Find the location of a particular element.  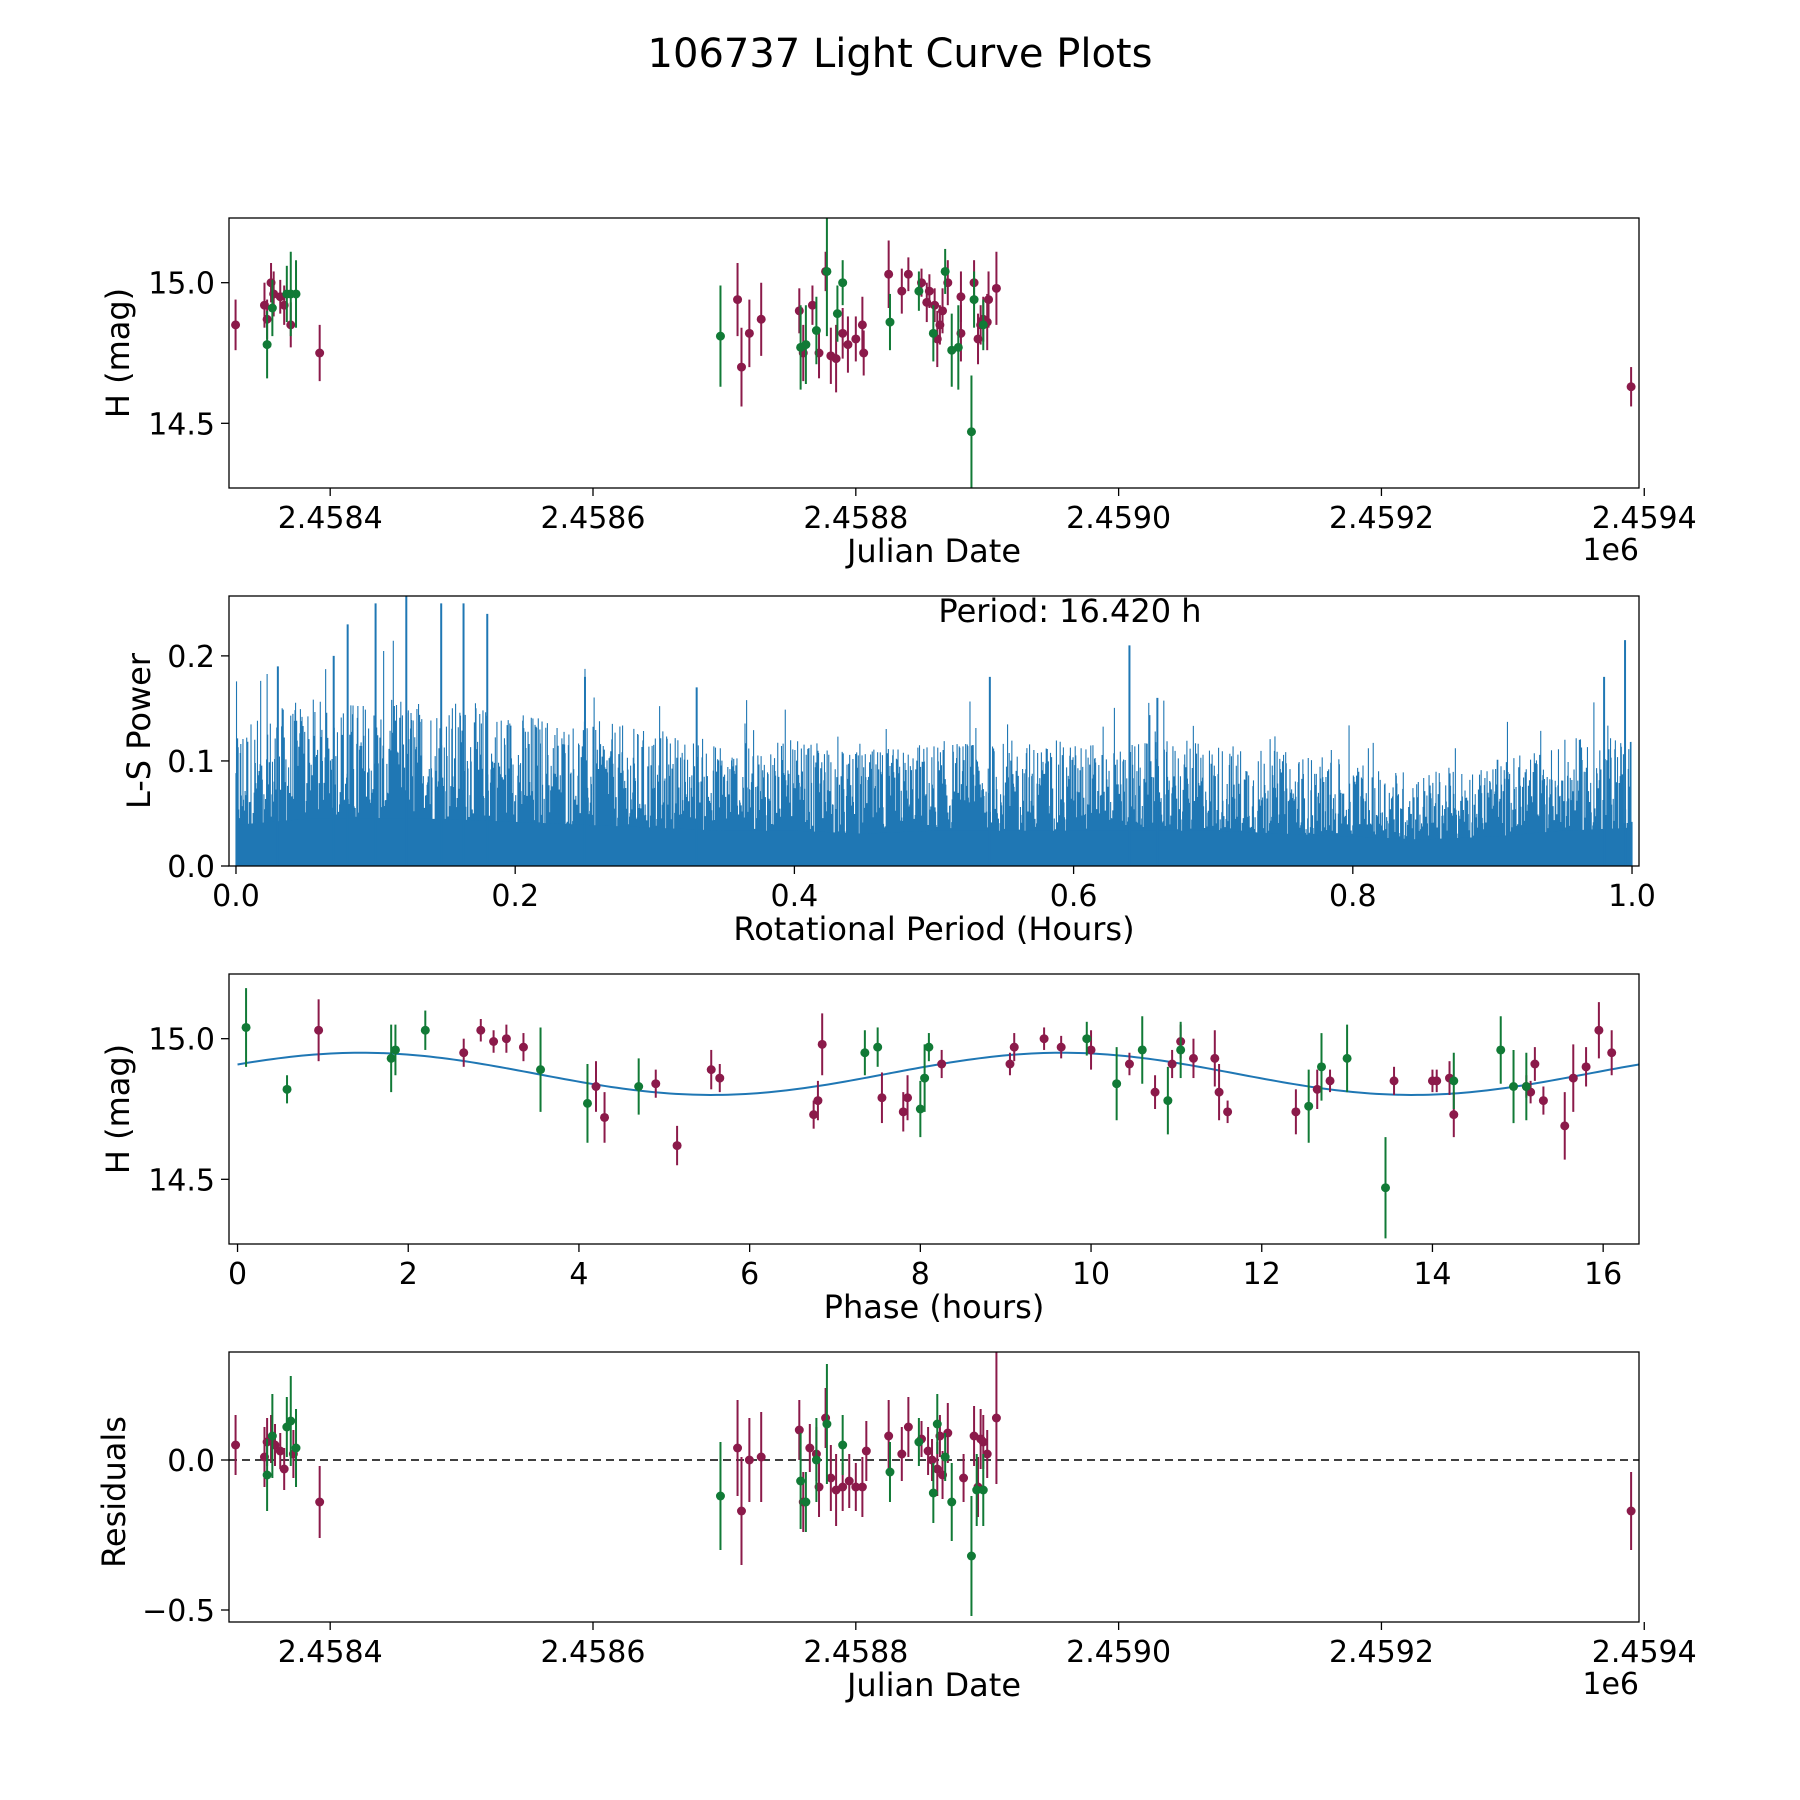

residuals-x-tick-label: 2.4590 is located at coordinates (1118, 1652).